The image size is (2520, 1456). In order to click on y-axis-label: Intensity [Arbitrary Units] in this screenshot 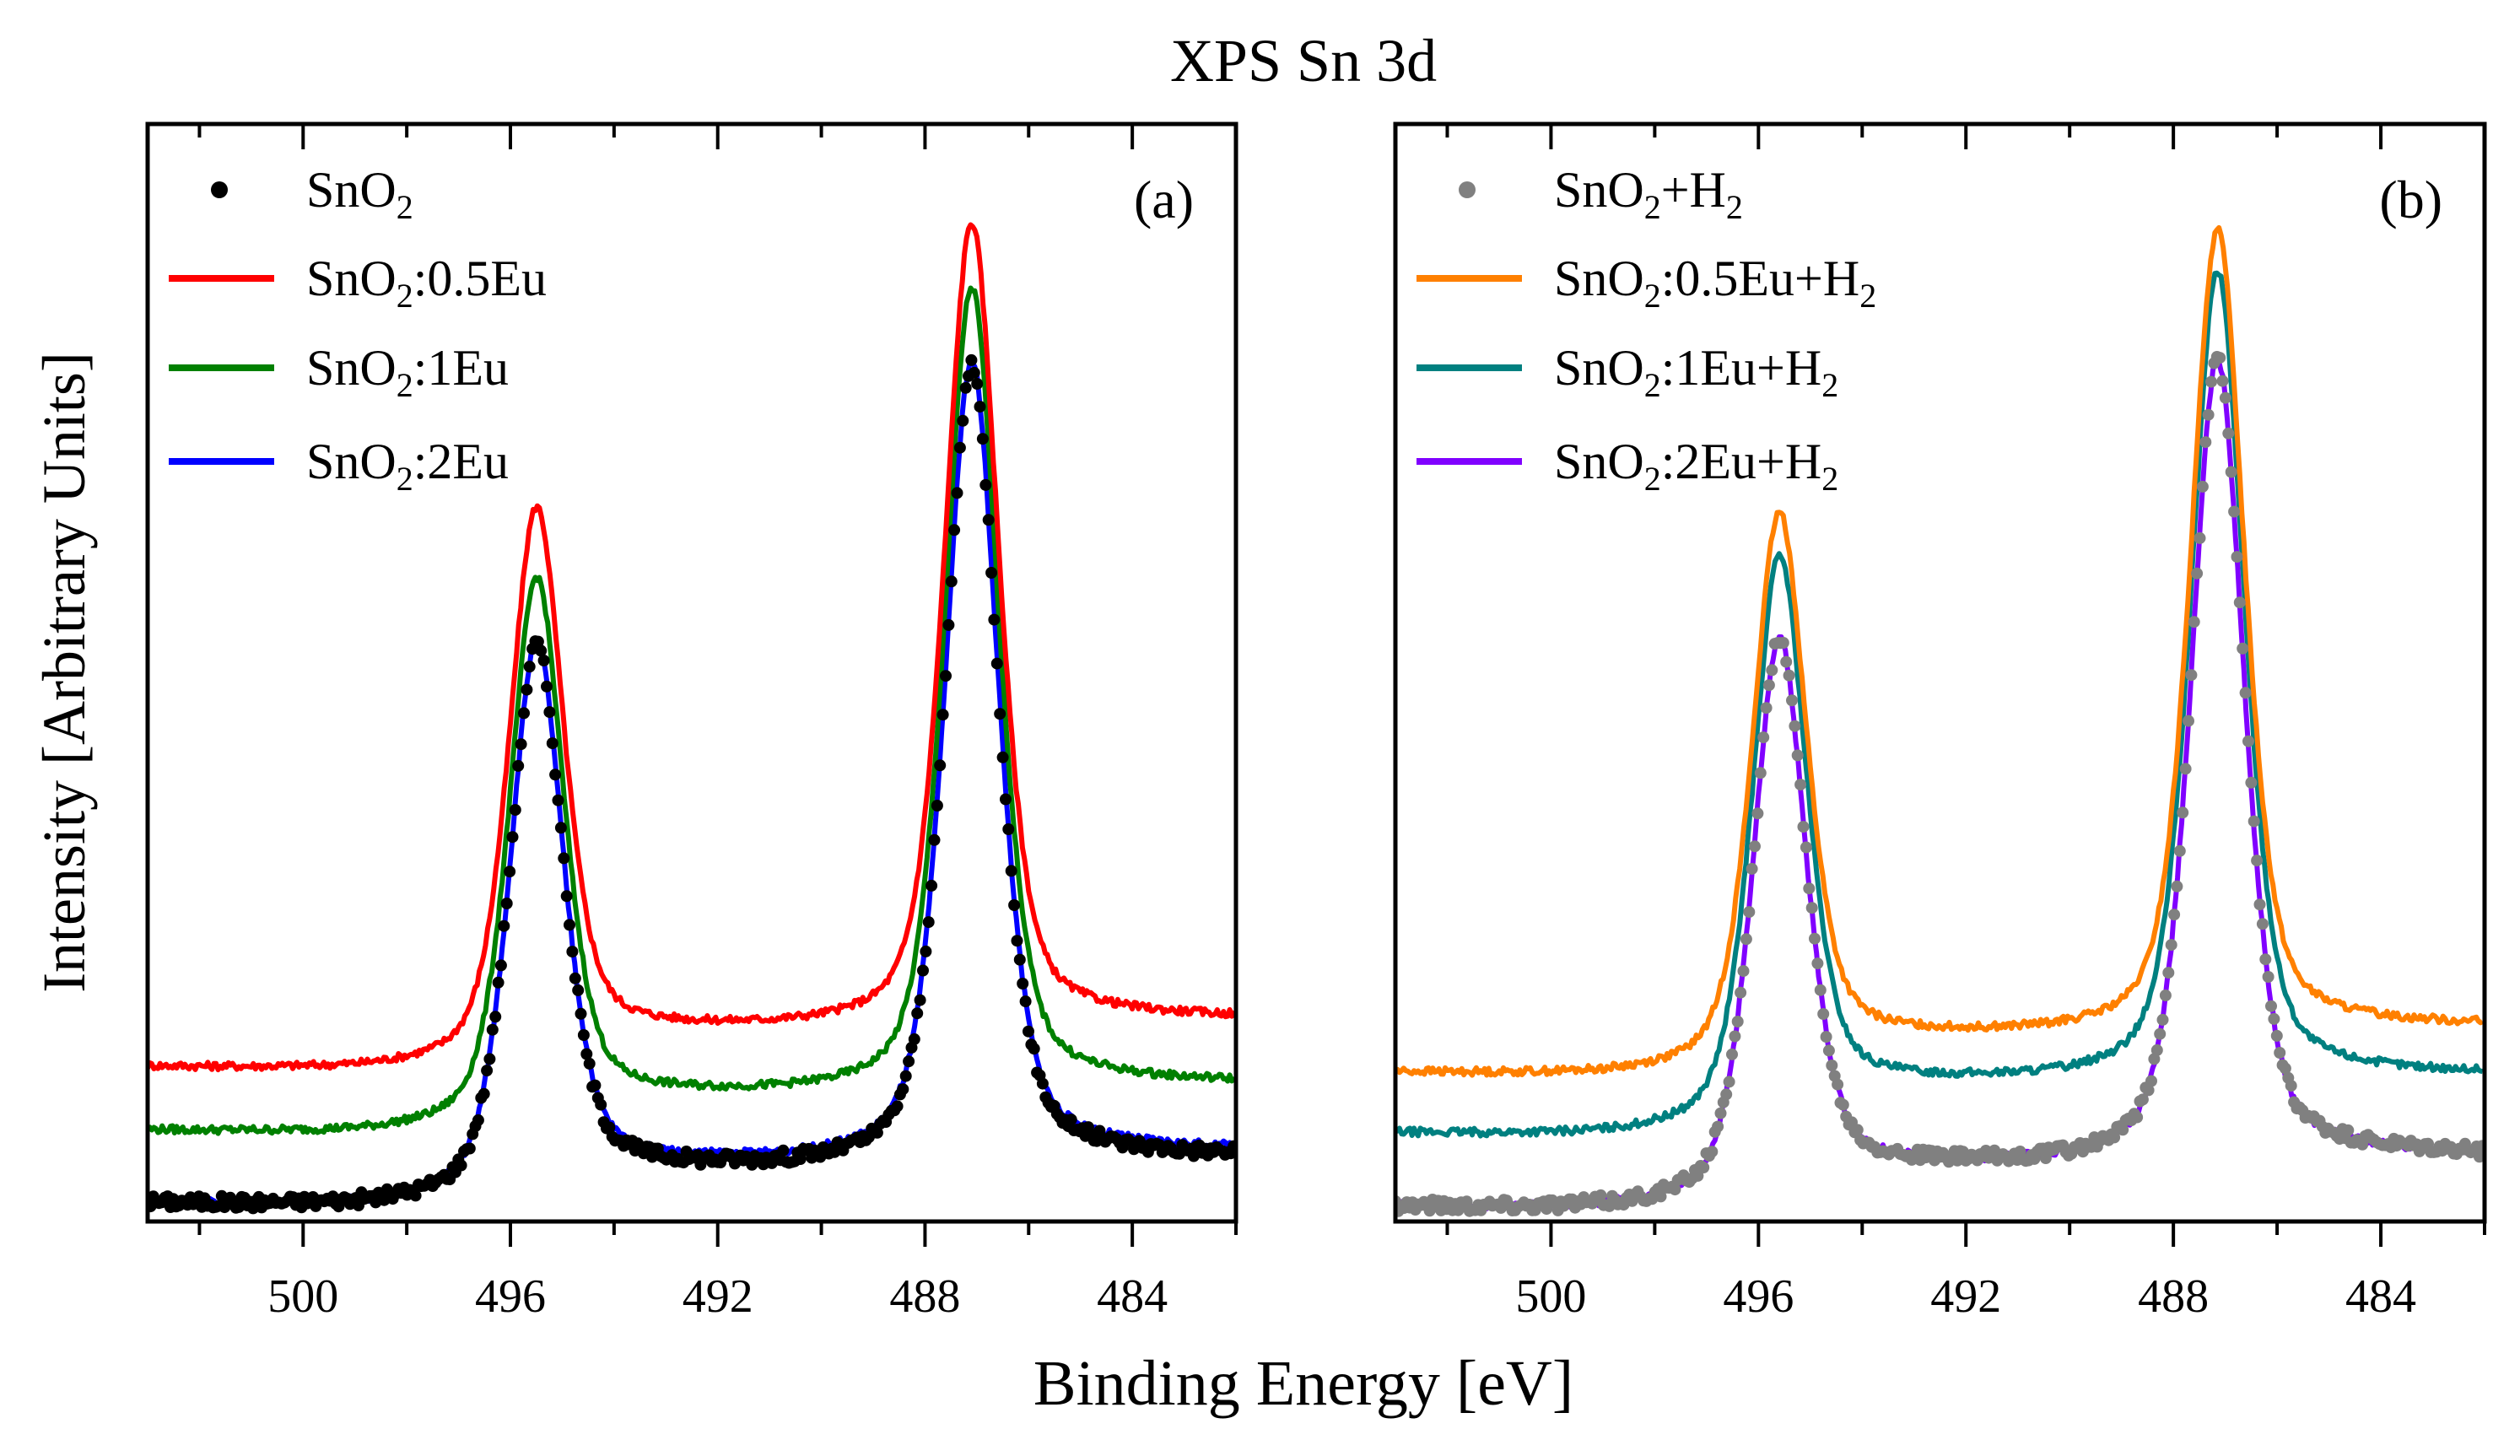, I will do `click(64, 673)`.